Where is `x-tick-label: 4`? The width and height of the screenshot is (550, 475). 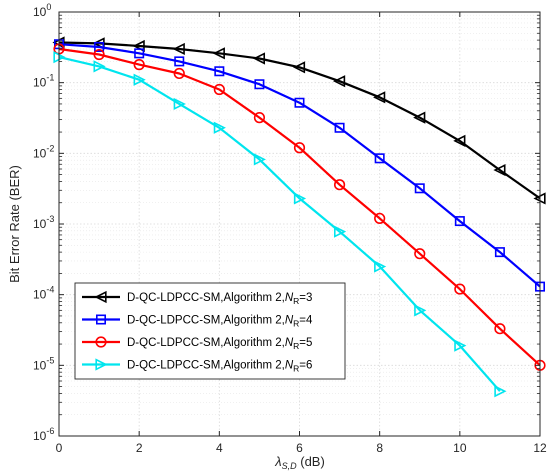 x-tick-label: 4 is located at coordinates (219, 448).